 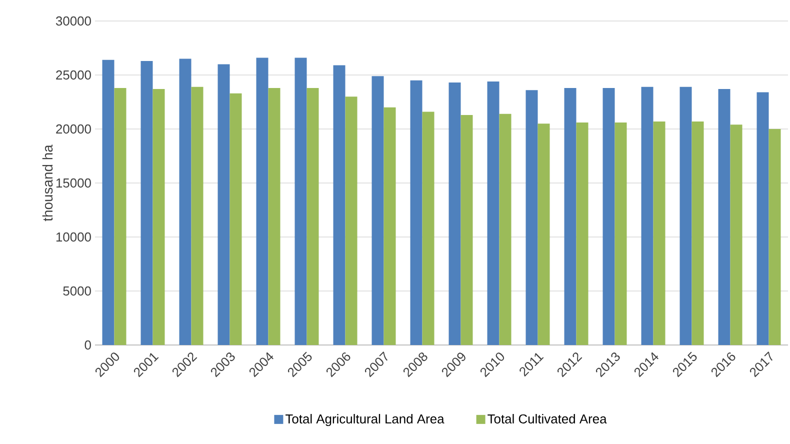 I want to click on y-axis-title: thousand ha, so click(x=47, y=183).